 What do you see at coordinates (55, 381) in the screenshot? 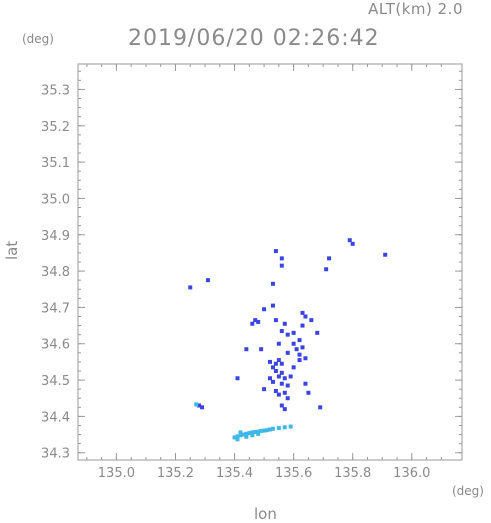
I see `y-tick-label: 34.5` at bounding box center [55, 381].